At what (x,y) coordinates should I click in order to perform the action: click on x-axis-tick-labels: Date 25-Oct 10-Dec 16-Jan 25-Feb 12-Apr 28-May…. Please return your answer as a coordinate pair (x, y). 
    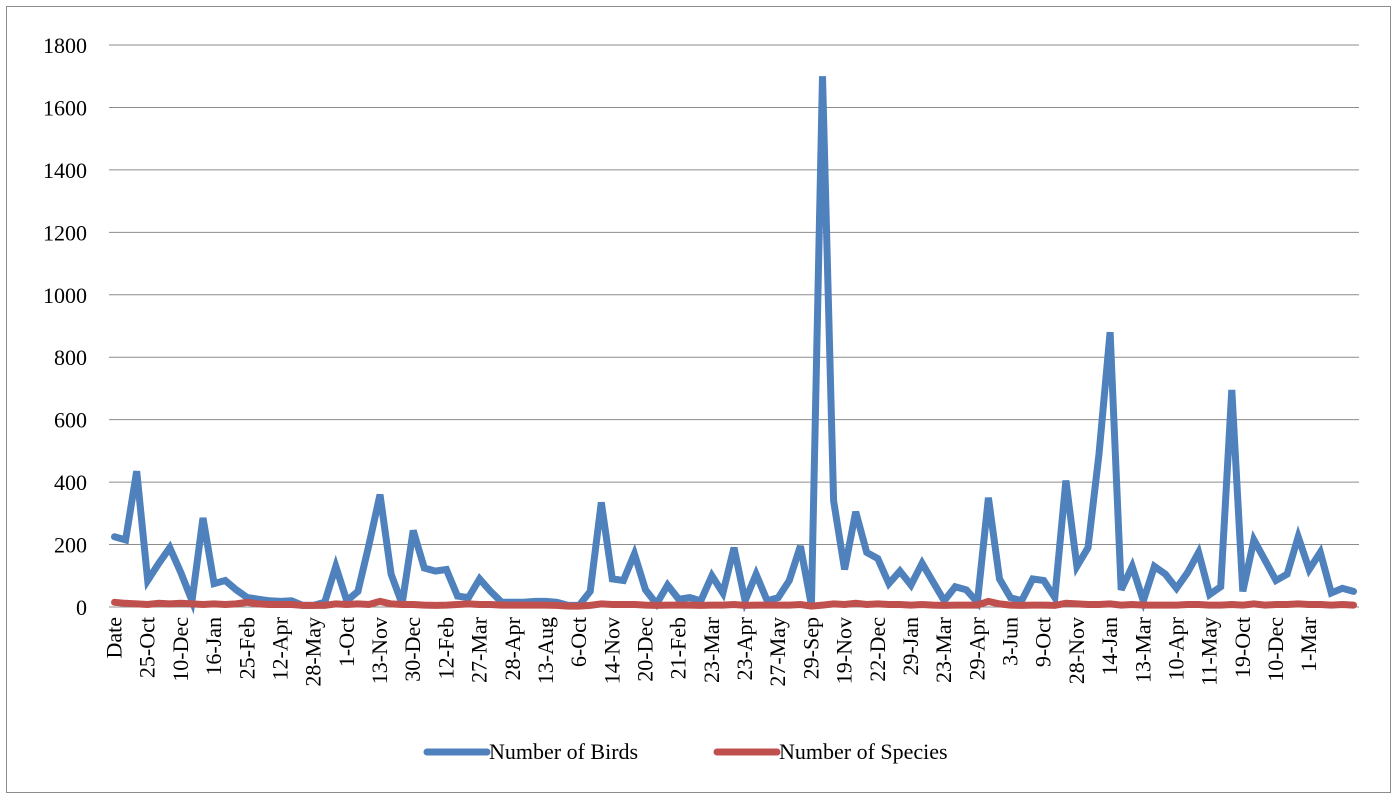
    Looking at the image, I should click on (712, 651).